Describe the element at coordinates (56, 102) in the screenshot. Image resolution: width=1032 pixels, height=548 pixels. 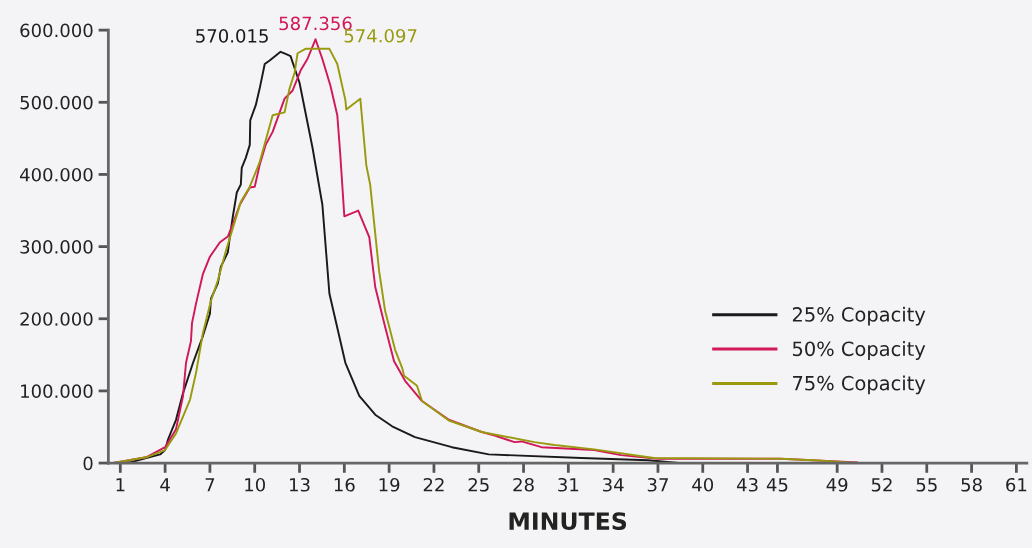
I see `y-tick-label: 500.000` at that location.